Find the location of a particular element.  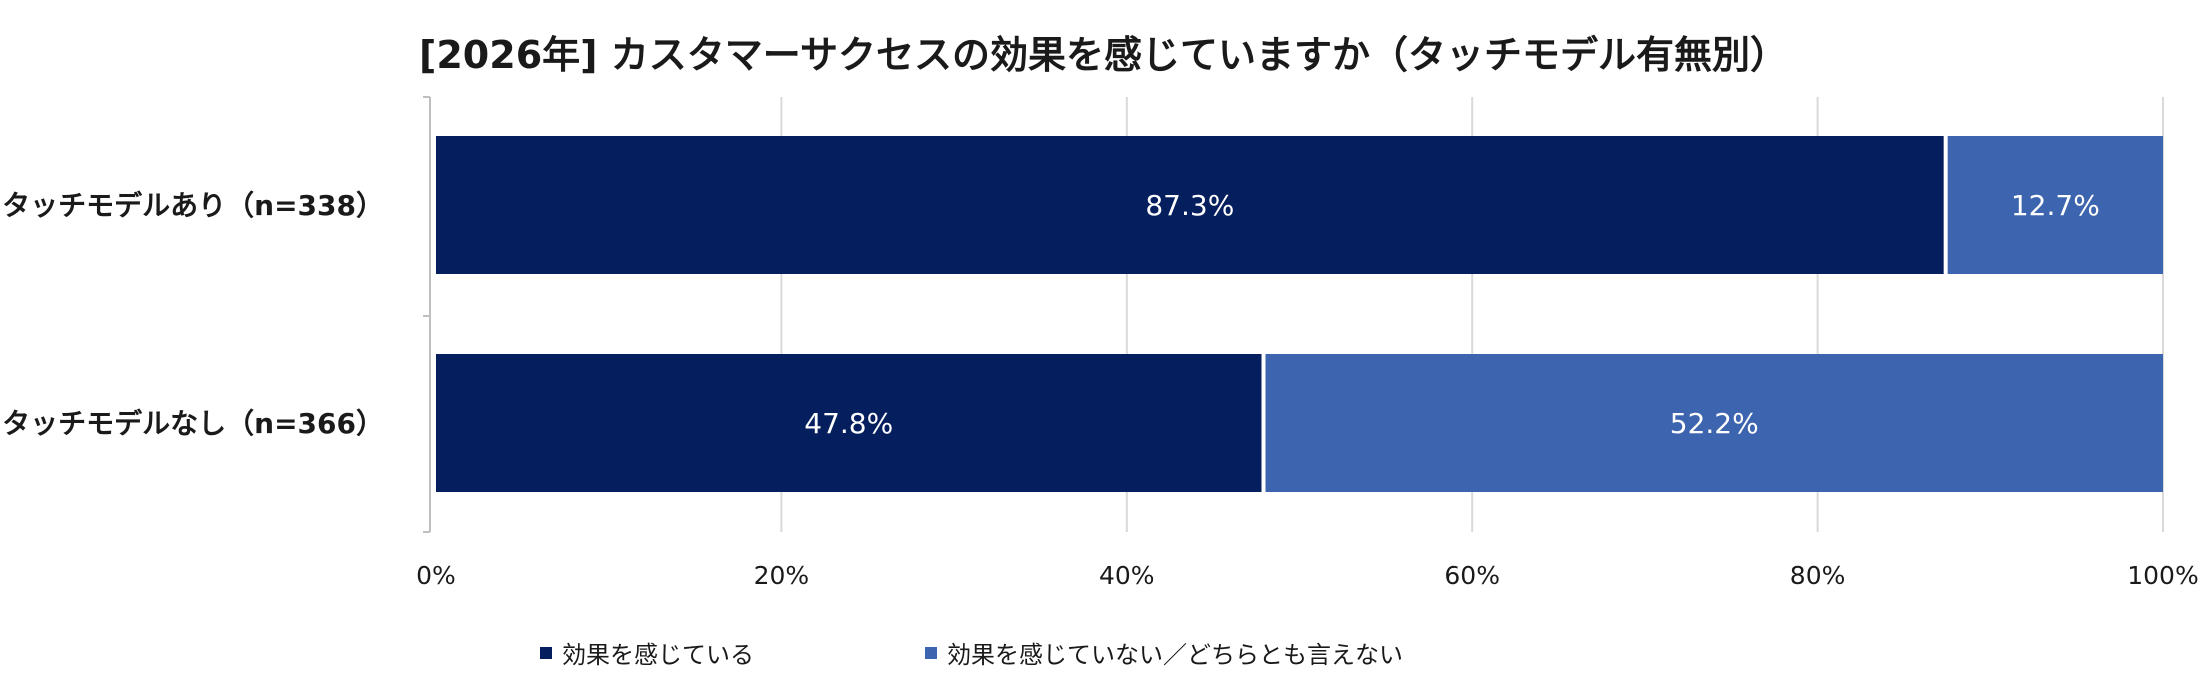

x-tick-label-0: 0% is located at coordinates (436, 575).